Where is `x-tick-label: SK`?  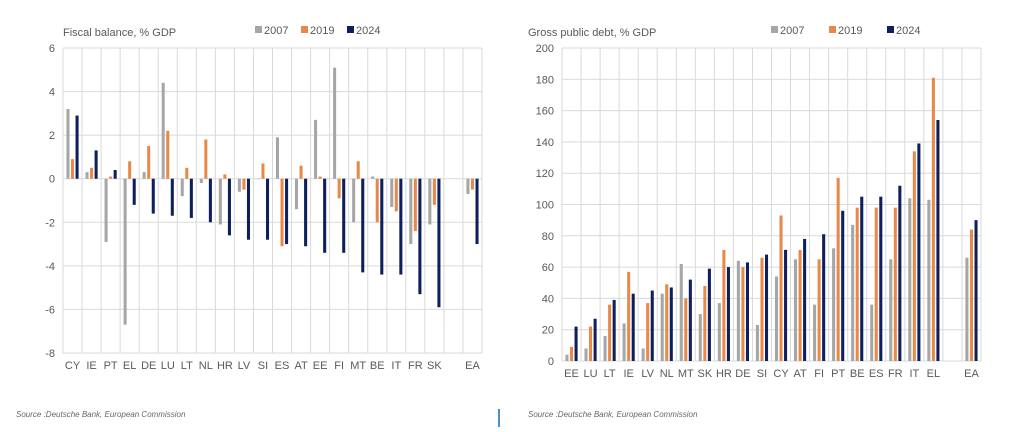 x-tick-label: SK is located at coordinates (704, 374).